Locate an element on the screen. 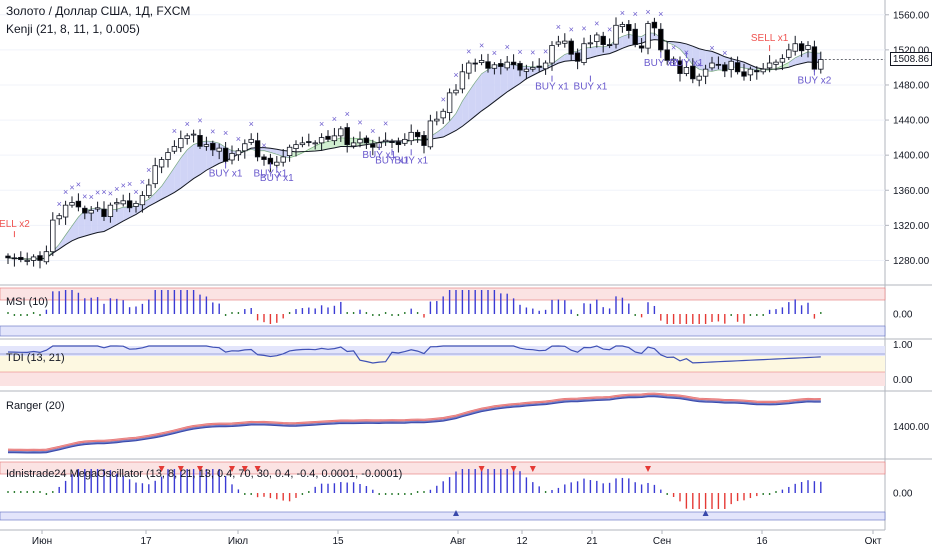 The width and height of the screenshot is (932, 550). x-tick-label: Июн is located at coordinates (42, 541).